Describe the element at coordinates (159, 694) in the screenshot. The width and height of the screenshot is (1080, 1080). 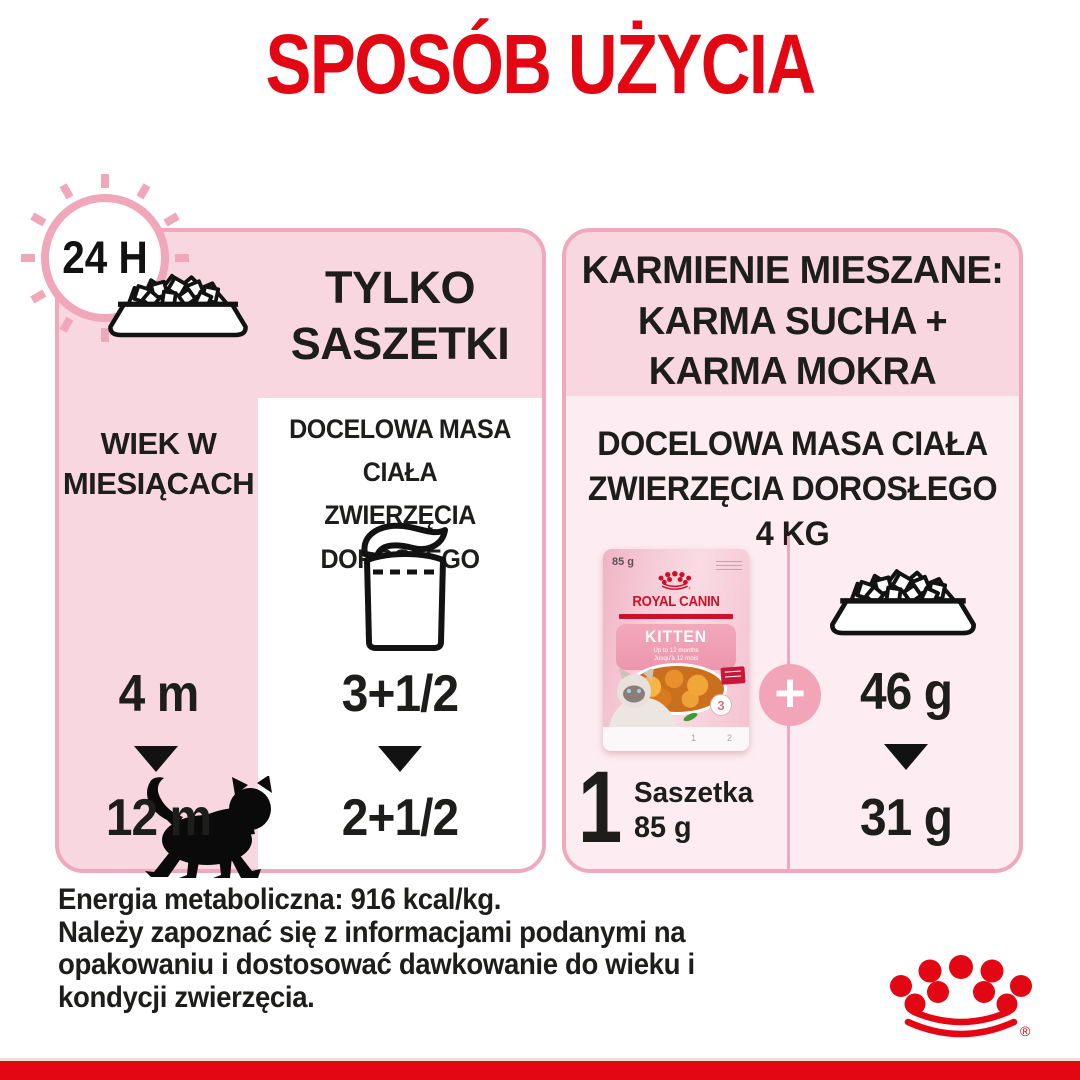
I see `age-from-value: 4 m` at that location.